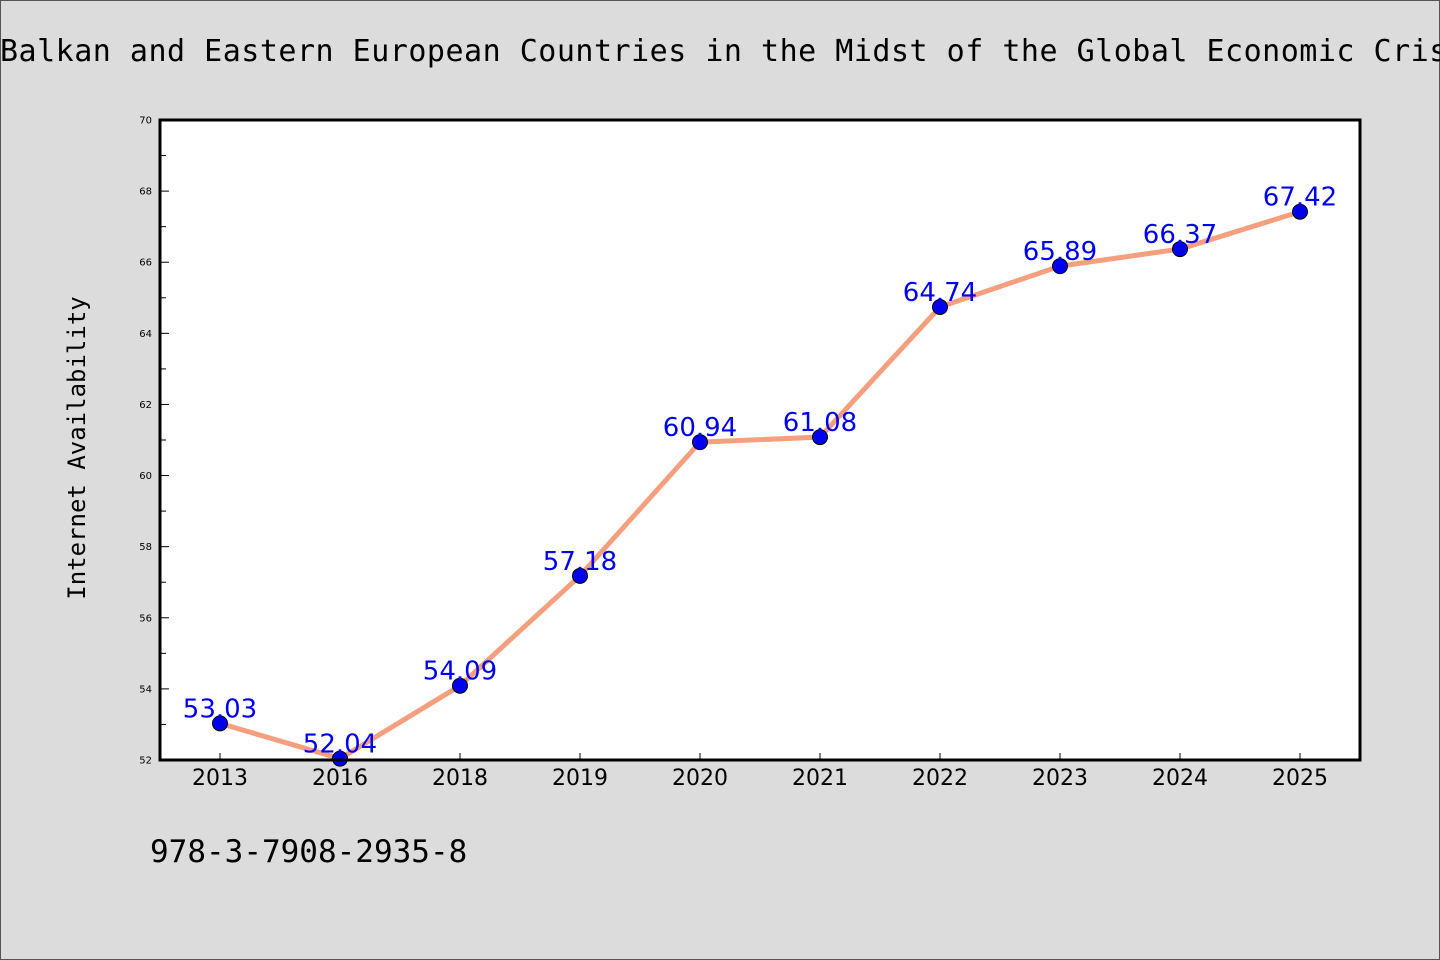 Image resolution: width=1440 pixels, height=960 pixels. Describe the element at coordinates (309, 852) in the screenshot. I see `isbn-text: 978-3-7908-2935-8` at that location.